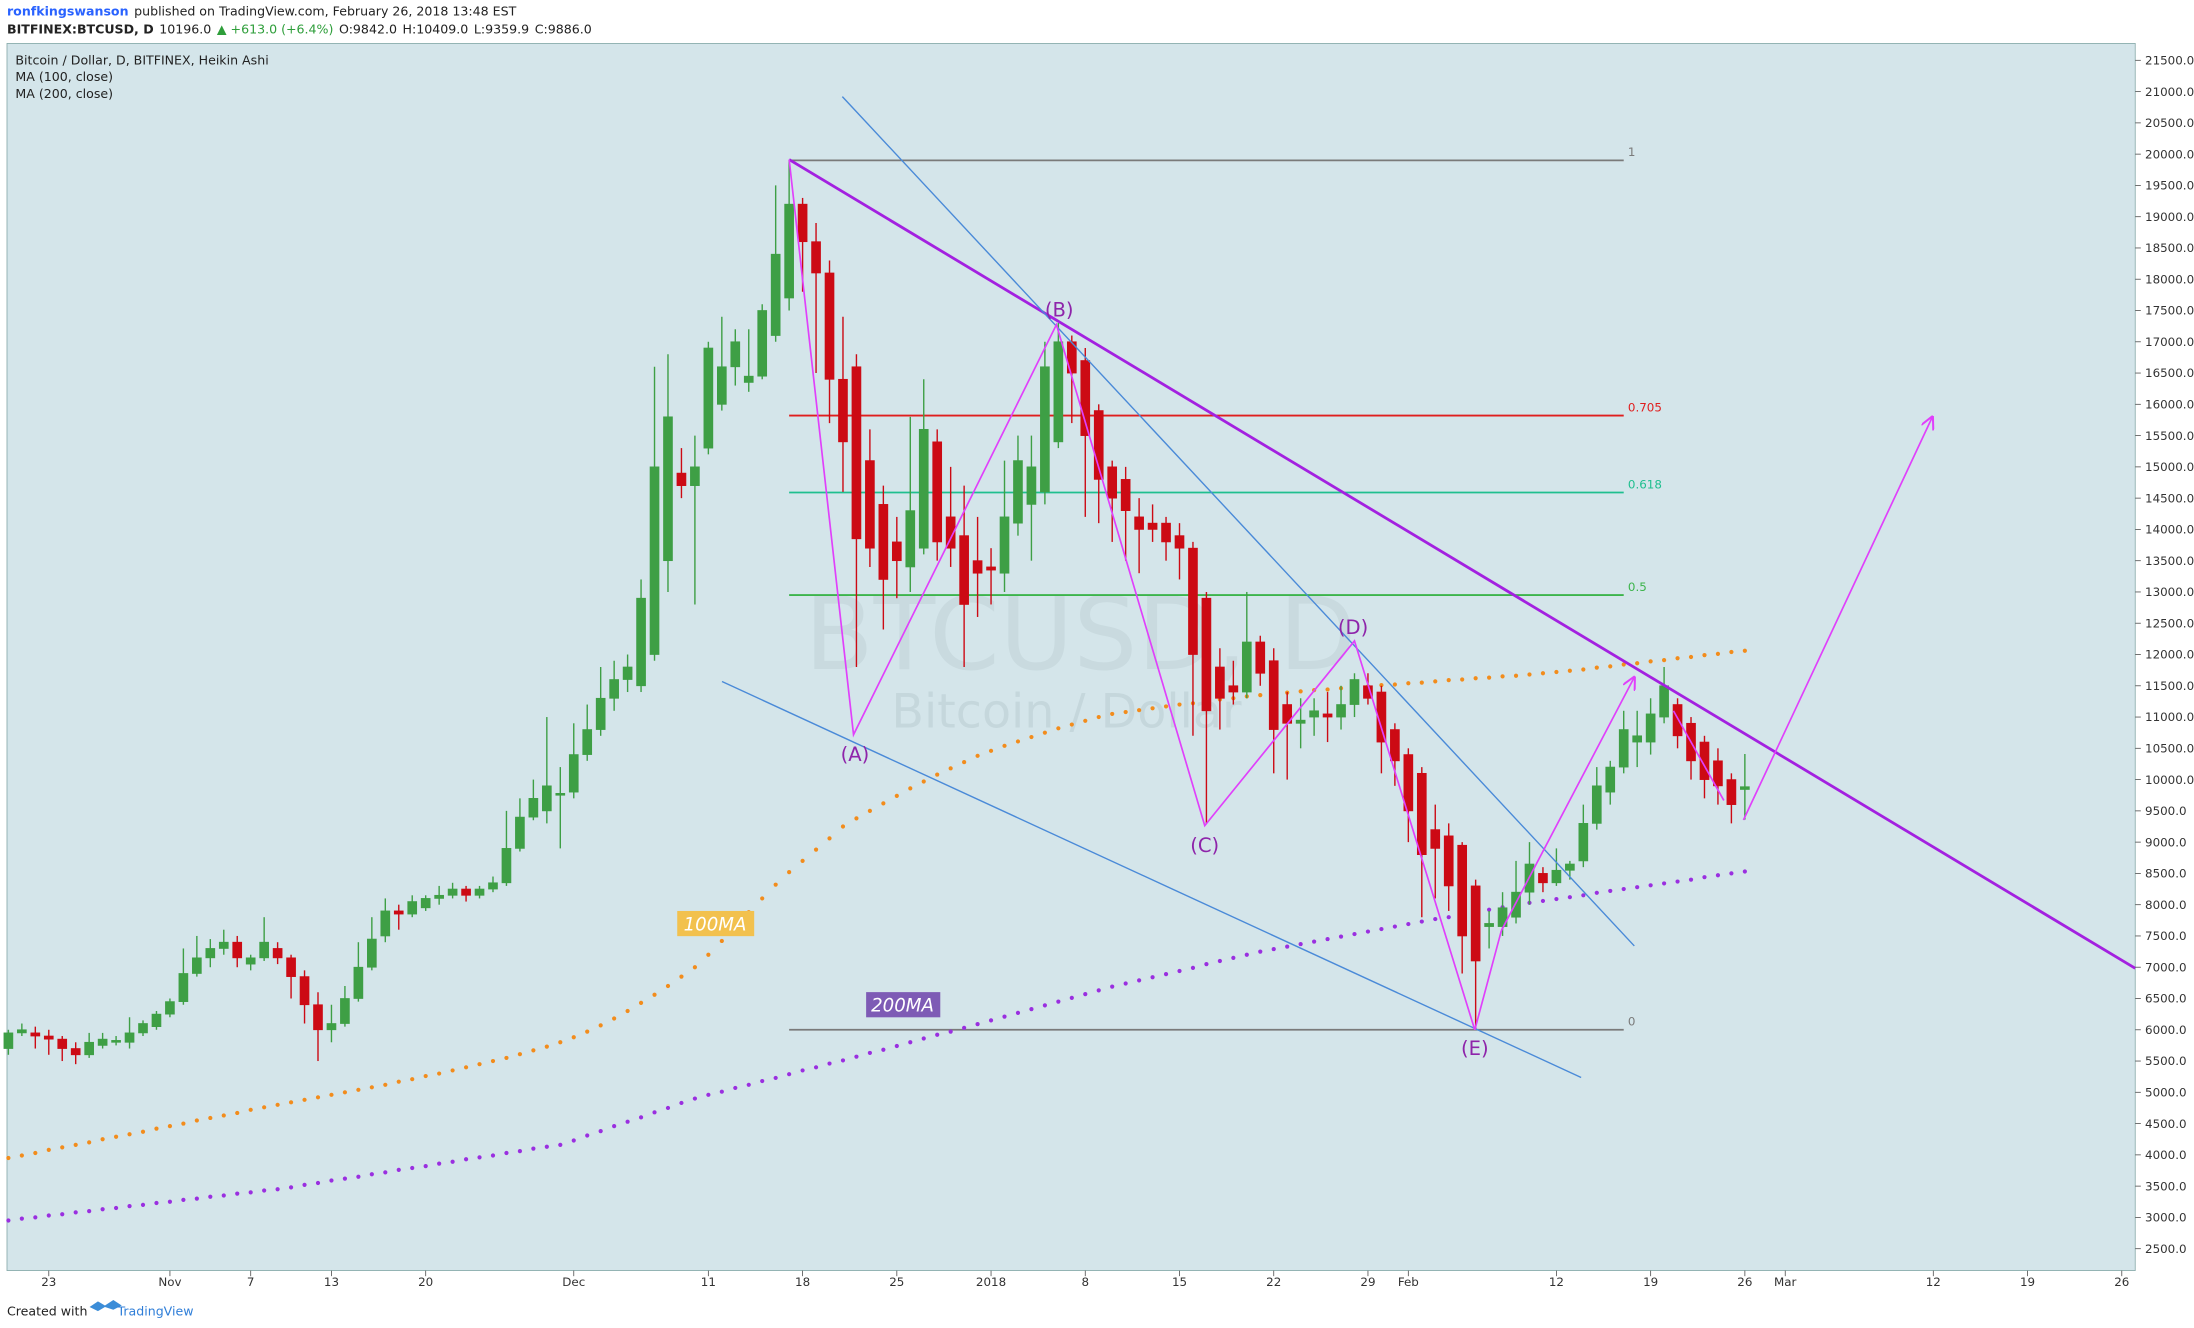 The width and height of the screenshot is (2194, 1328). Describe the element at coordinates (1085, 1282) in the screenshot. I see `x-tick-label: 8` at that location.